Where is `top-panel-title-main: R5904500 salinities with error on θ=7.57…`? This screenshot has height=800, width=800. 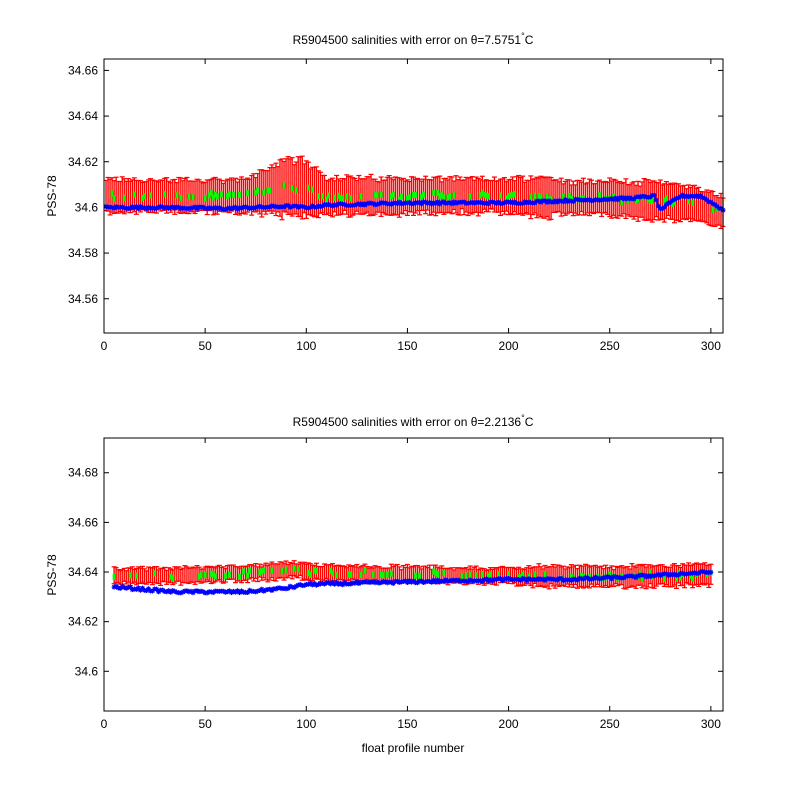
top-panel-title-main: R5904500 salinities with error on θ=7.57… is located at coordinates (407, 40).